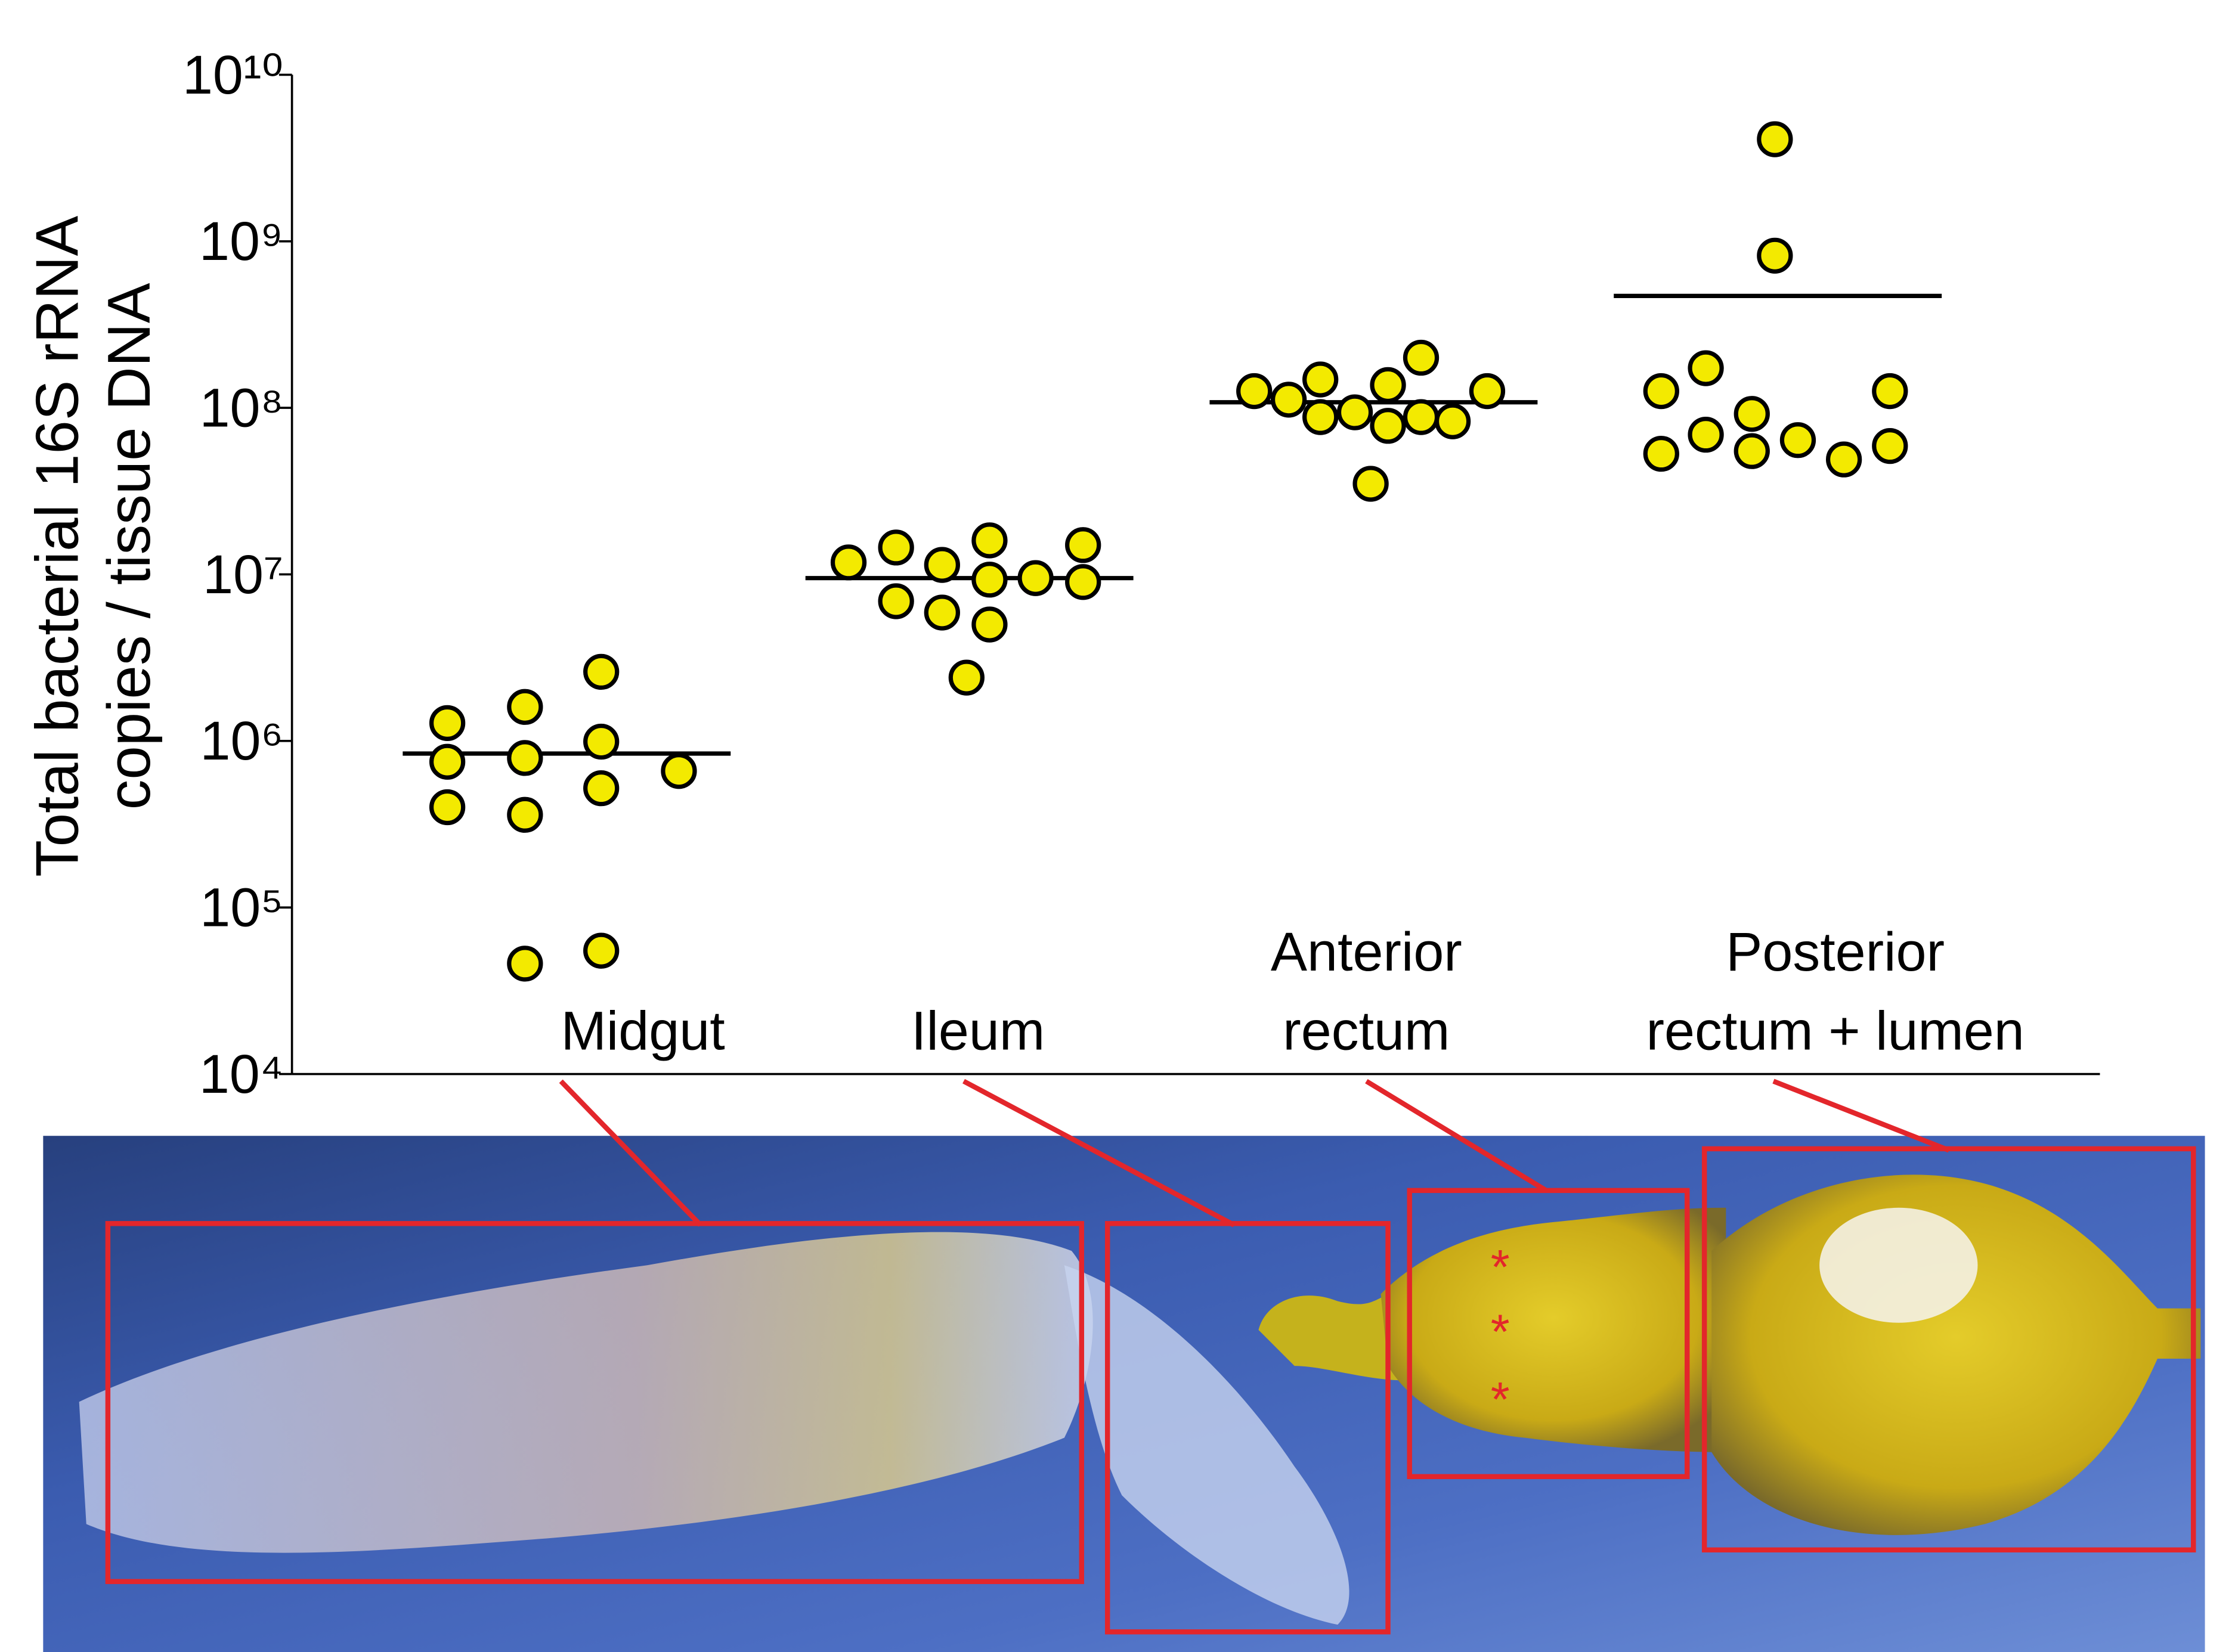 This screenshot has height=1652, width=2238. Describe the element at coordinates (57, 546) in the screenshot. I see `y-axis-title-line: Total bacterial 16S rRNA` at that location.